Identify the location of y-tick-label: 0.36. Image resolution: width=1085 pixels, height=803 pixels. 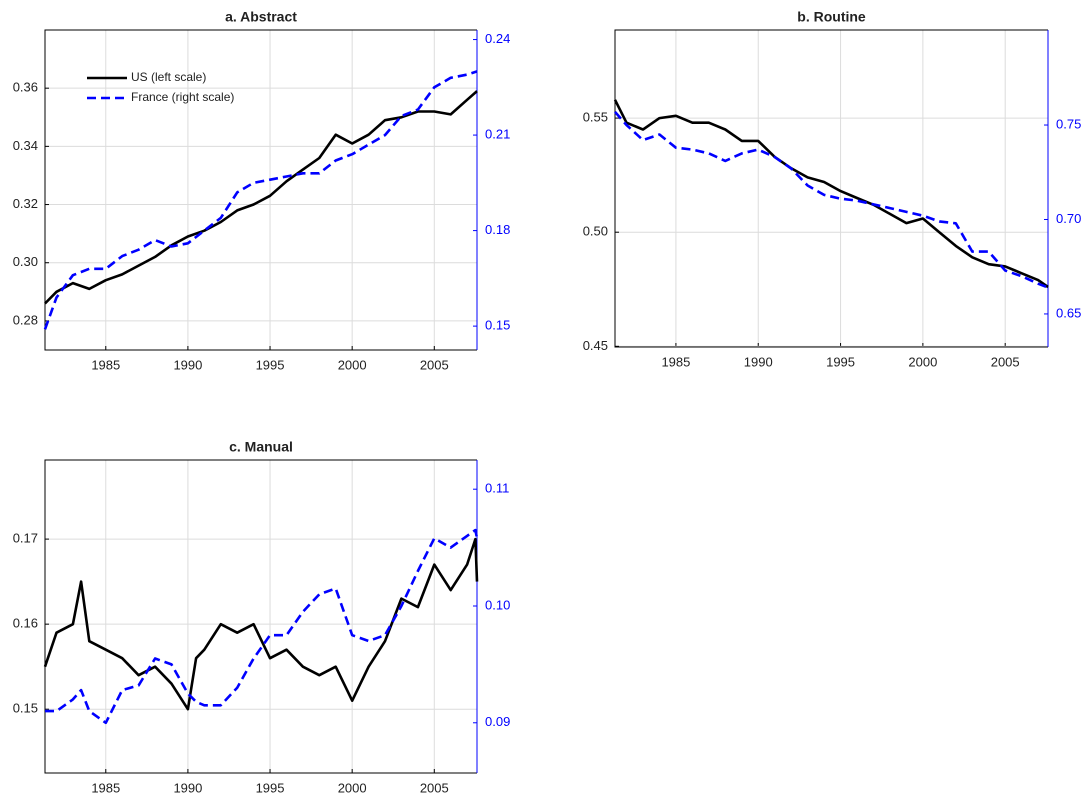
(25, 87).